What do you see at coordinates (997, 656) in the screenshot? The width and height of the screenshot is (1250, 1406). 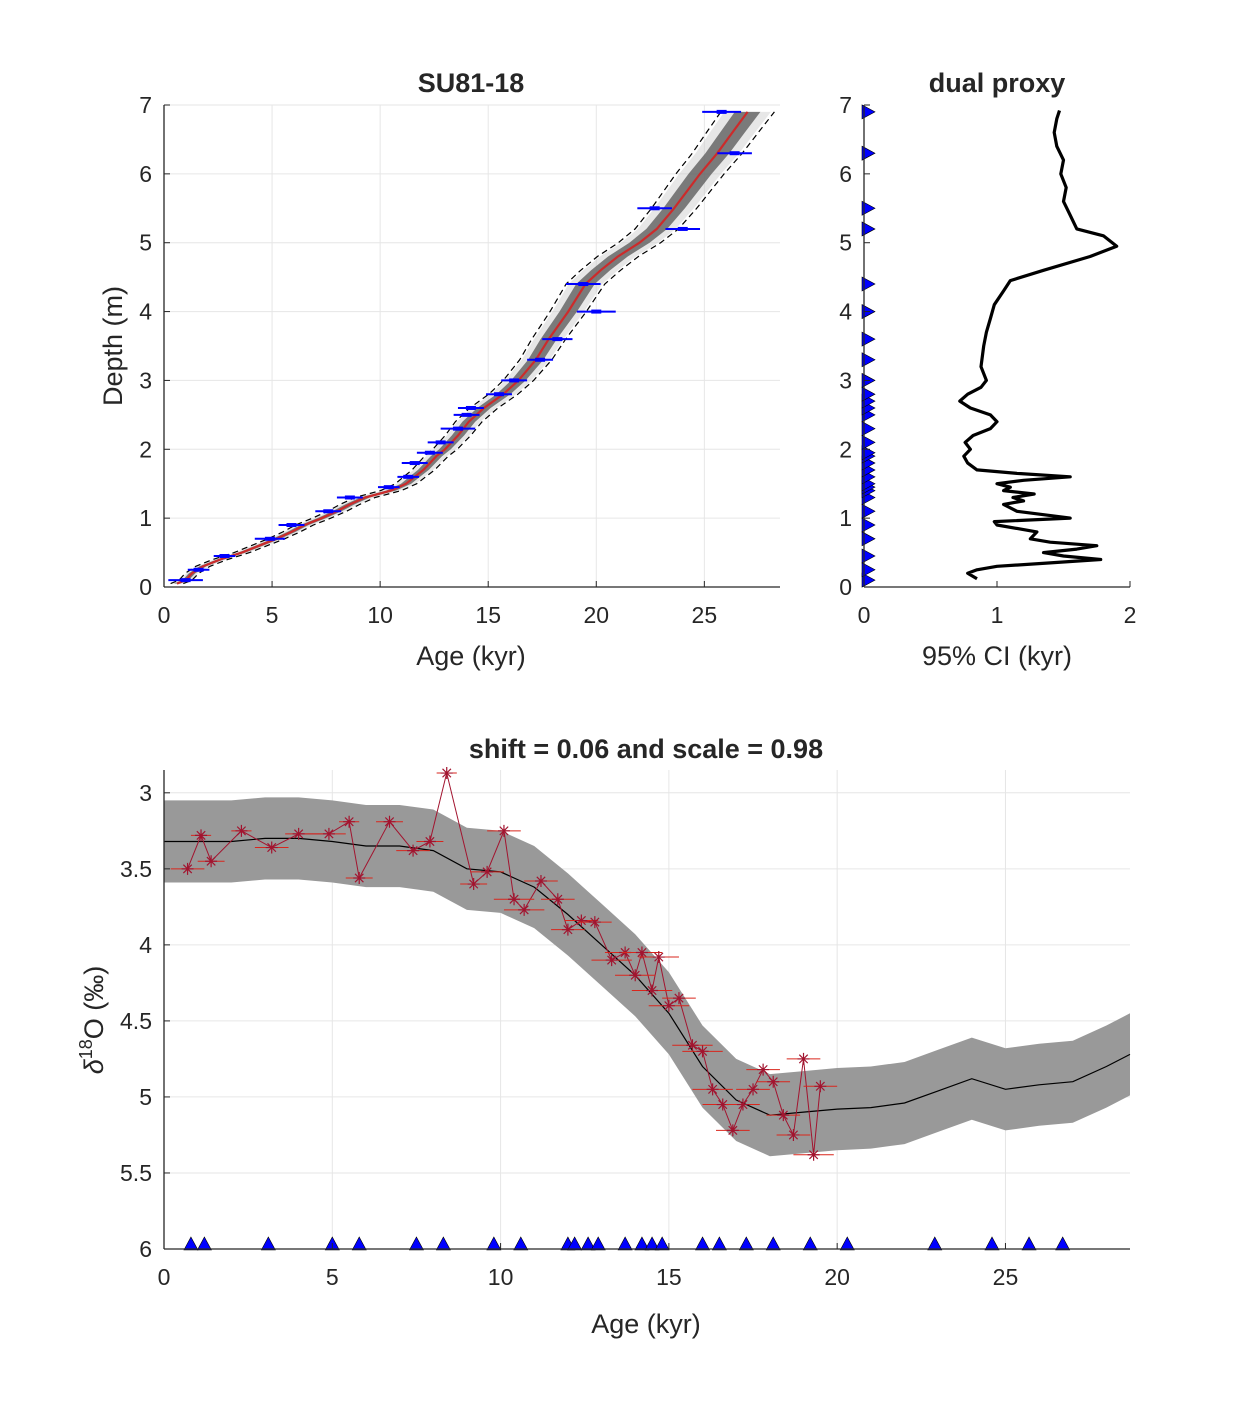 I see `x-axis-label-ci: 95% CI (kyr)` at bounding box center [997, 656].